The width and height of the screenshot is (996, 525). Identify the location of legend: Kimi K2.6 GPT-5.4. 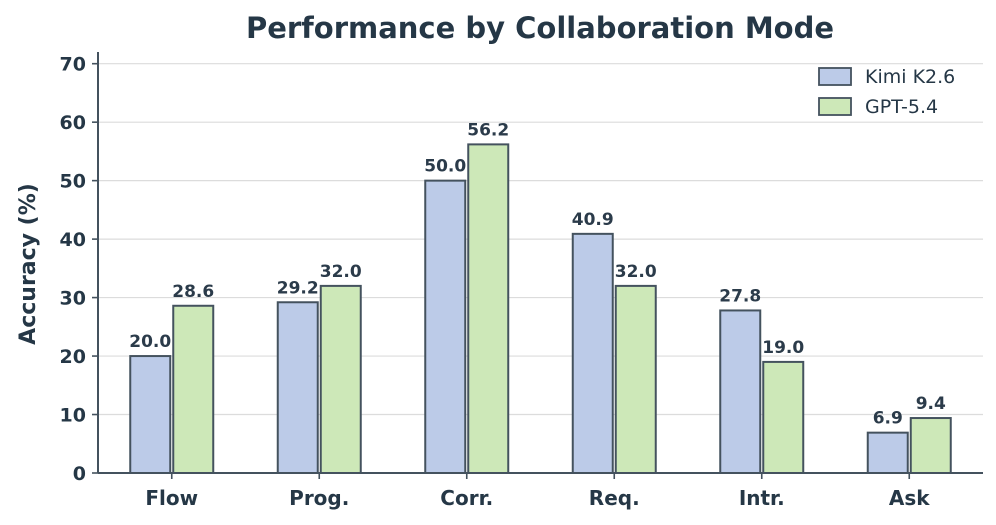
(886, 92).